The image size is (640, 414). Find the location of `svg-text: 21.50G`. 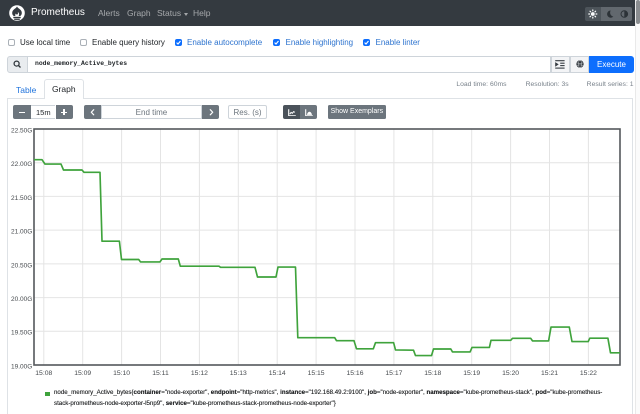

svg-text: 21.50G is located at coordinates (21, 198).